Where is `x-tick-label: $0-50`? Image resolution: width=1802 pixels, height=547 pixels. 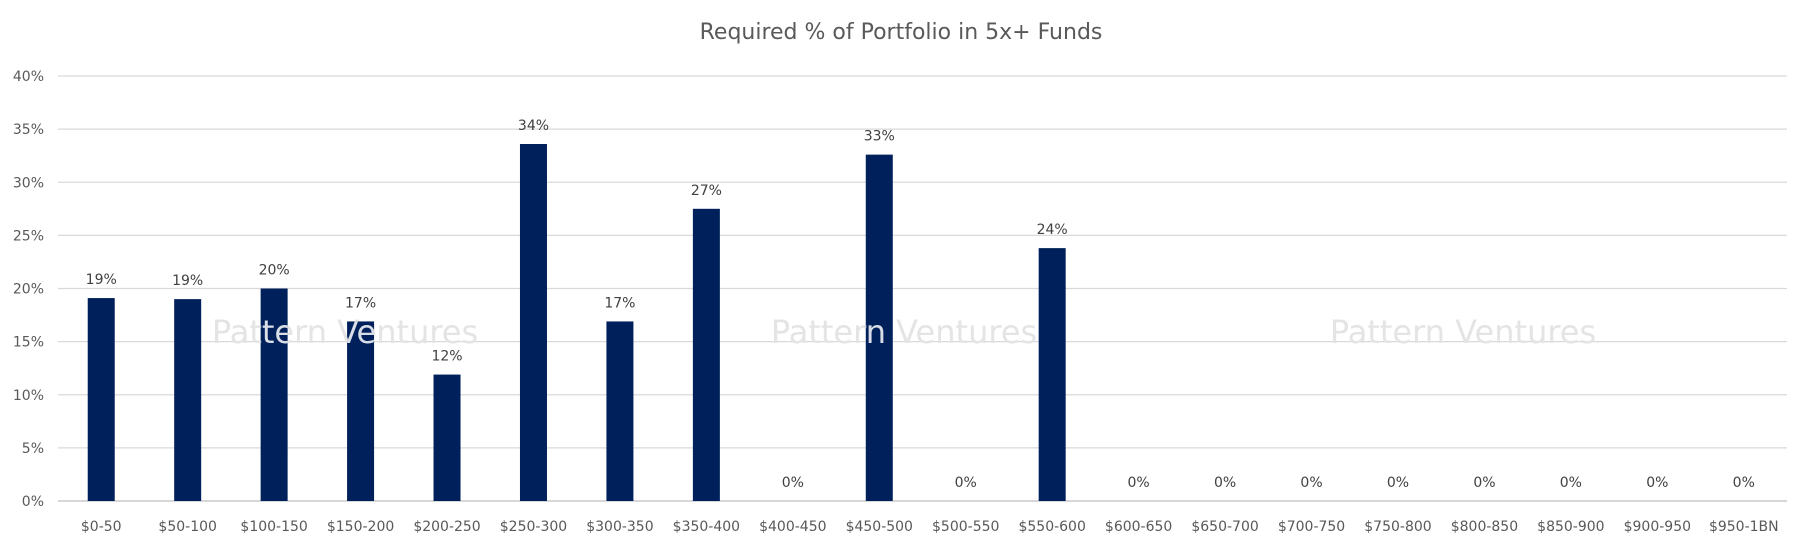
x-tick-label: $0-50 is located at coordinates (101, 527).